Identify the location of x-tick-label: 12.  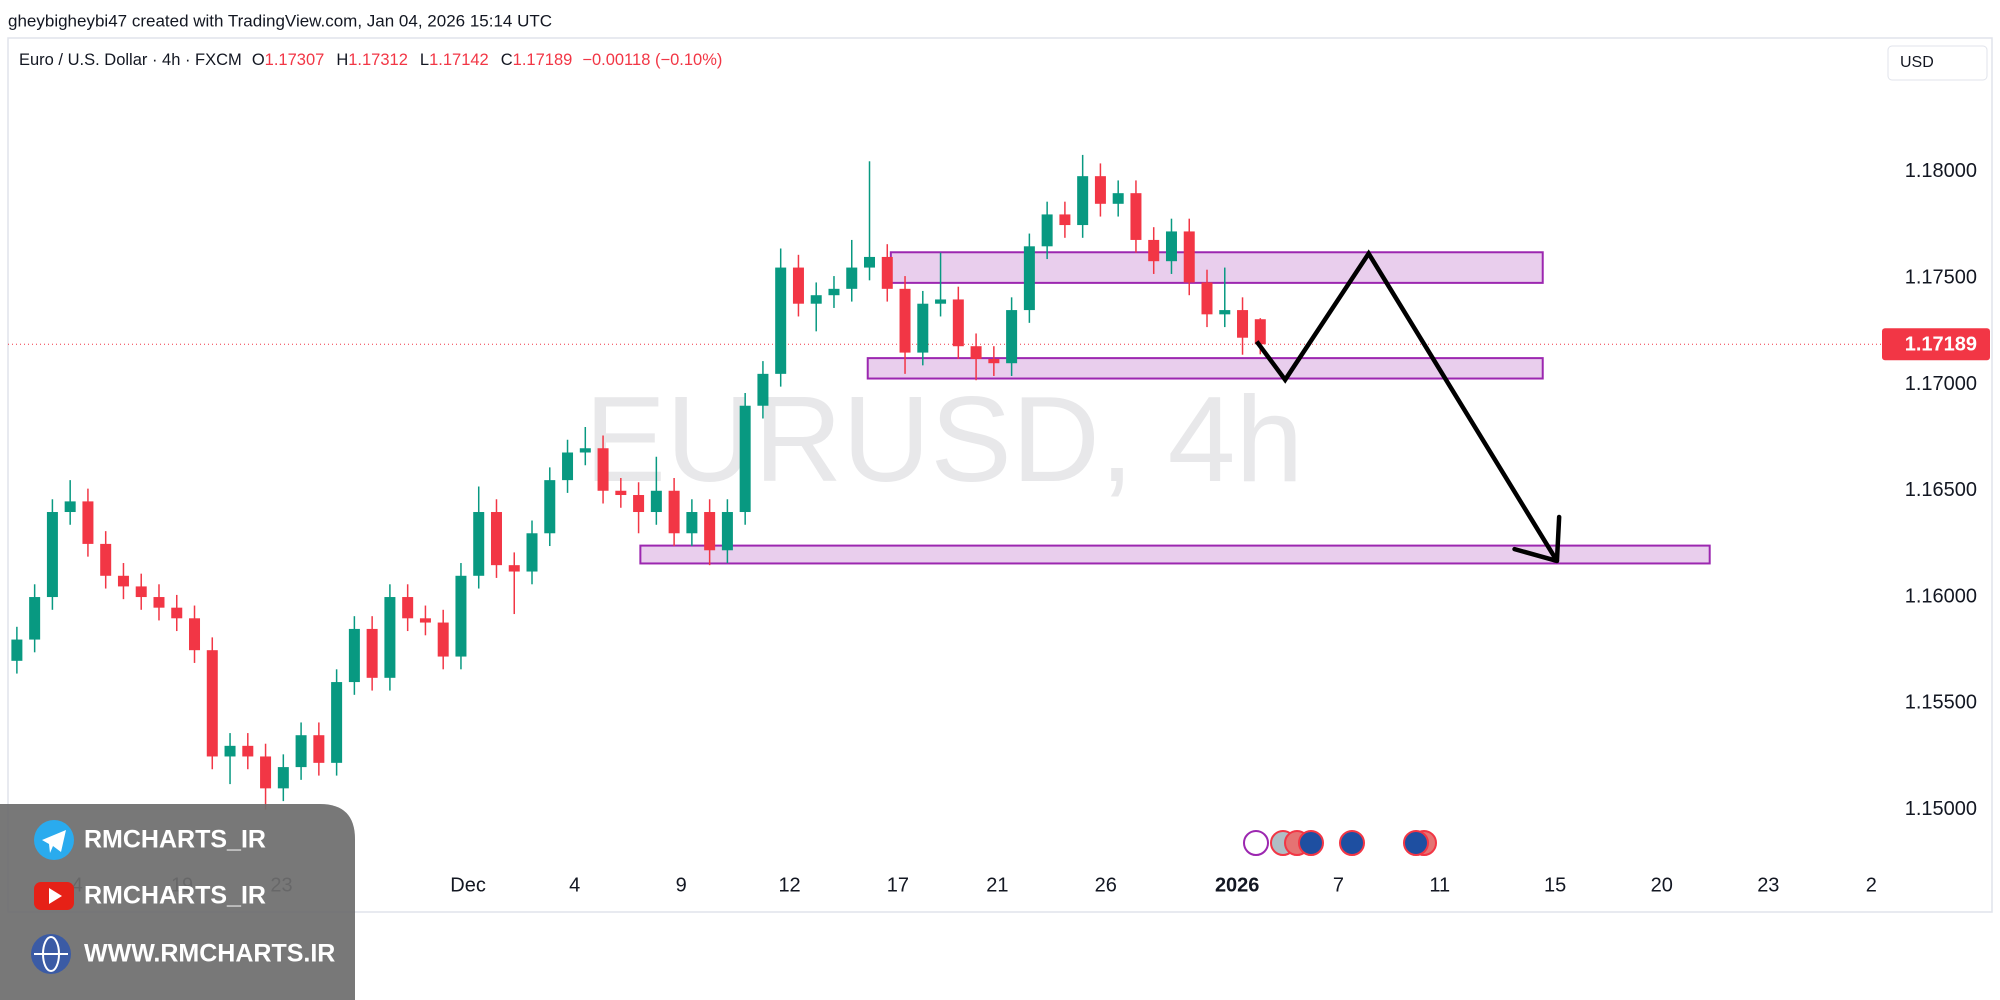
(789, 885).